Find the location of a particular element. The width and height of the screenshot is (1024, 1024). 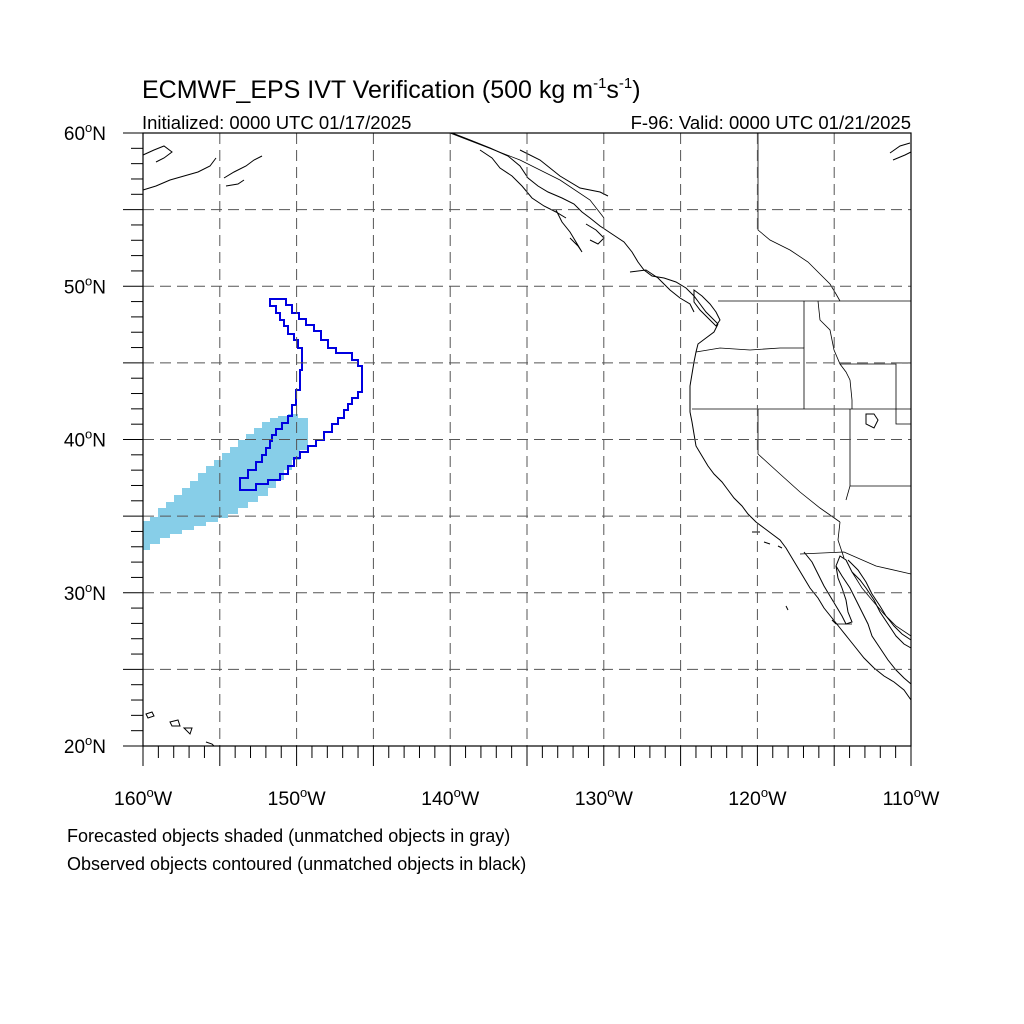

lon-label: 140oW is located at coordinates (450, 797).